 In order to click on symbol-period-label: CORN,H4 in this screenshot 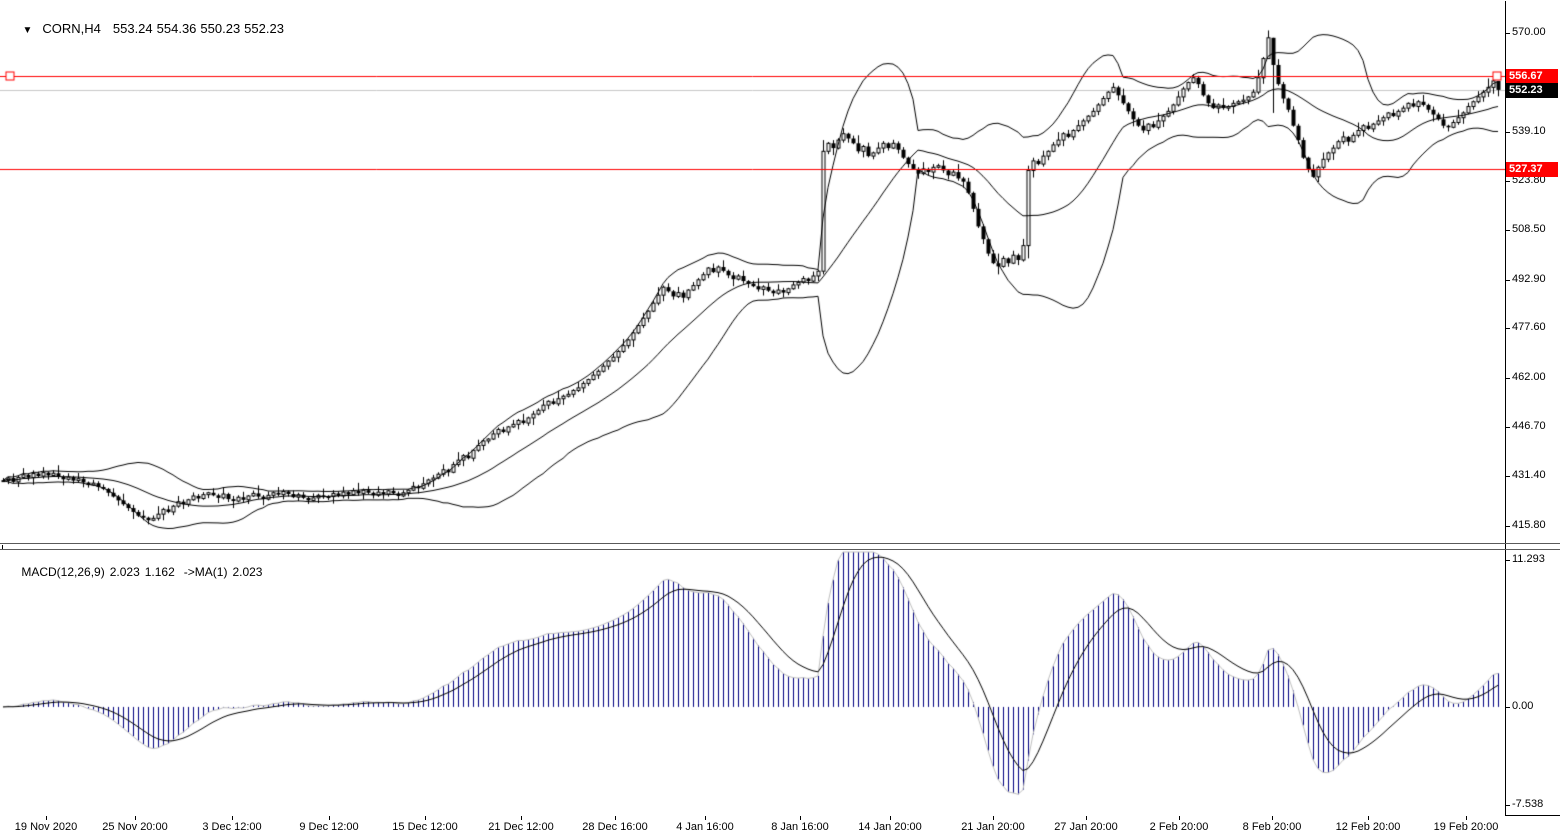, I will do `click(71, 28)`.